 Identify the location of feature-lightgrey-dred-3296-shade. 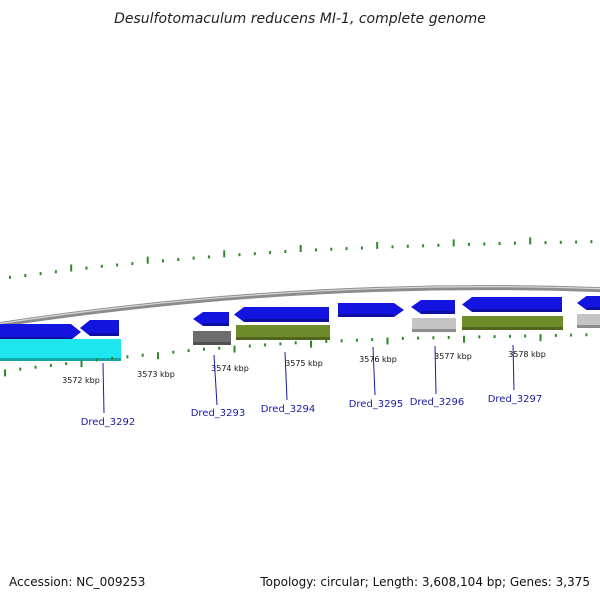
(434, 330).